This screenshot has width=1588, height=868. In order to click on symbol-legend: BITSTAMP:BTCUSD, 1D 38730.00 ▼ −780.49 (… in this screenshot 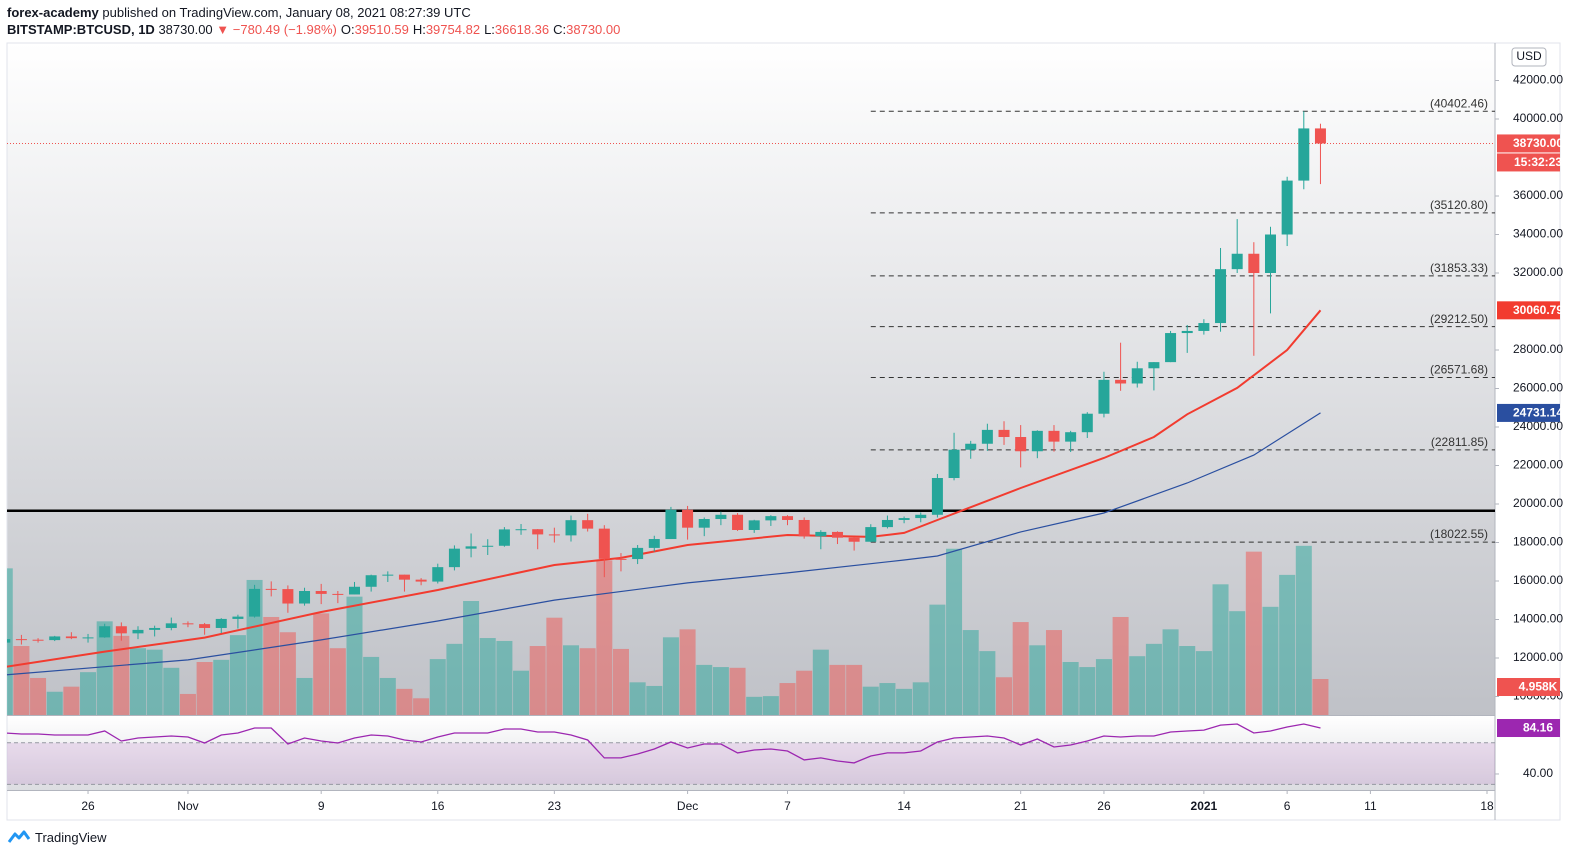, I will do `click(313, 29)`.